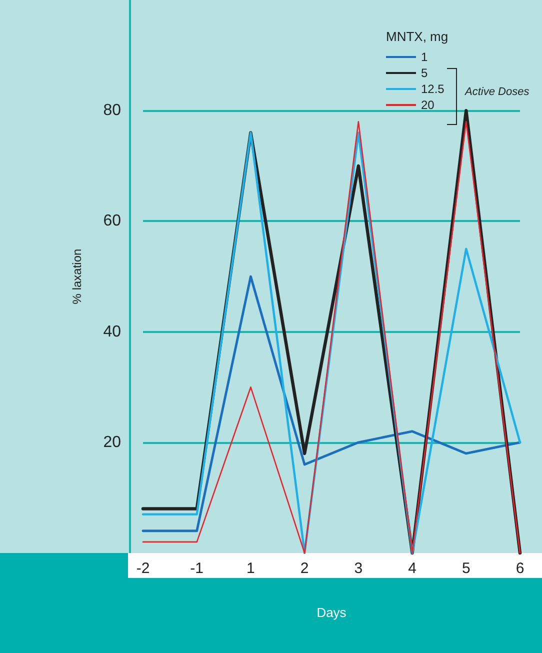  I want to click on legend-label: 12.5, so click(433, 89).